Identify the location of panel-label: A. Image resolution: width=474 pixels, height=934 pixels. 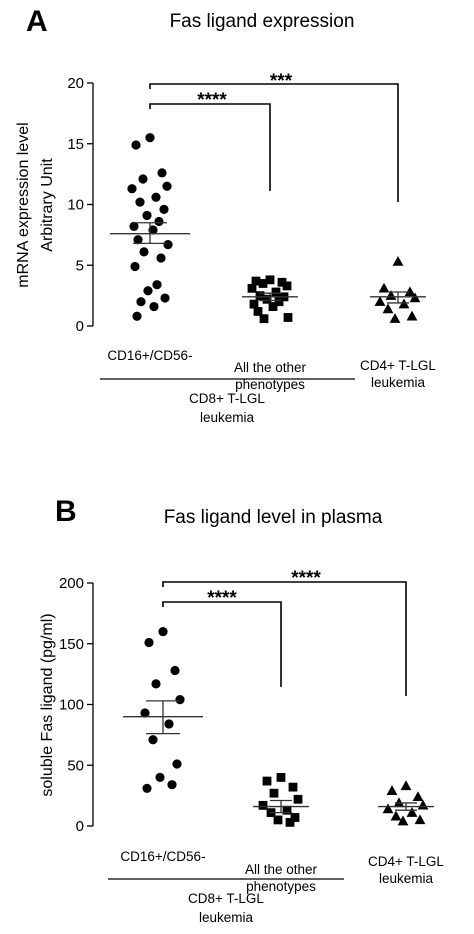
(37, 21).